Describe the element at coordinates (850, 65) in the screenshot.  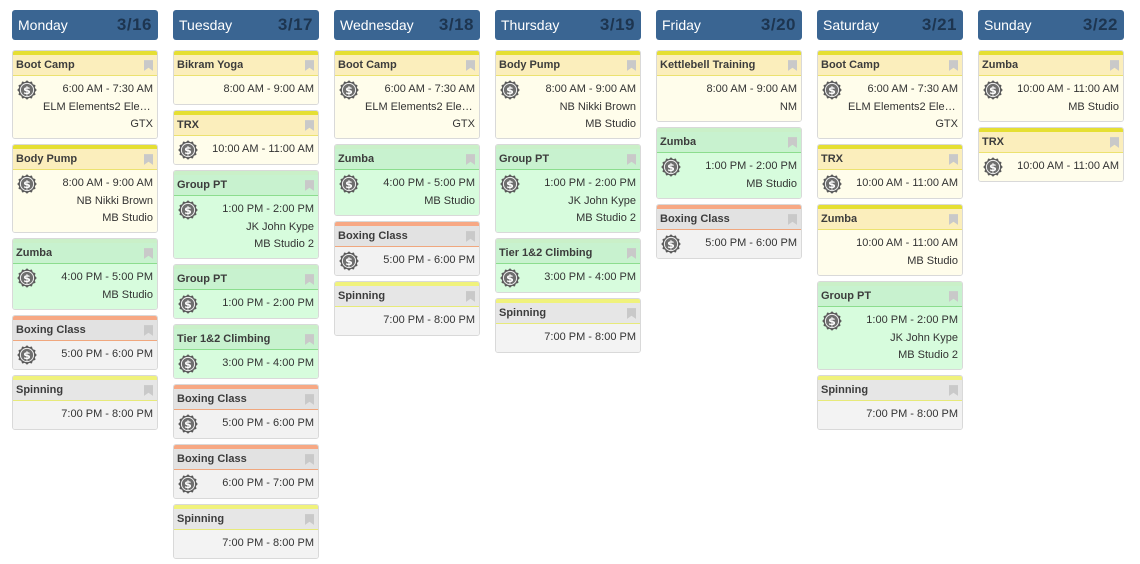
I see `class-title: Boot Camp` at that location.